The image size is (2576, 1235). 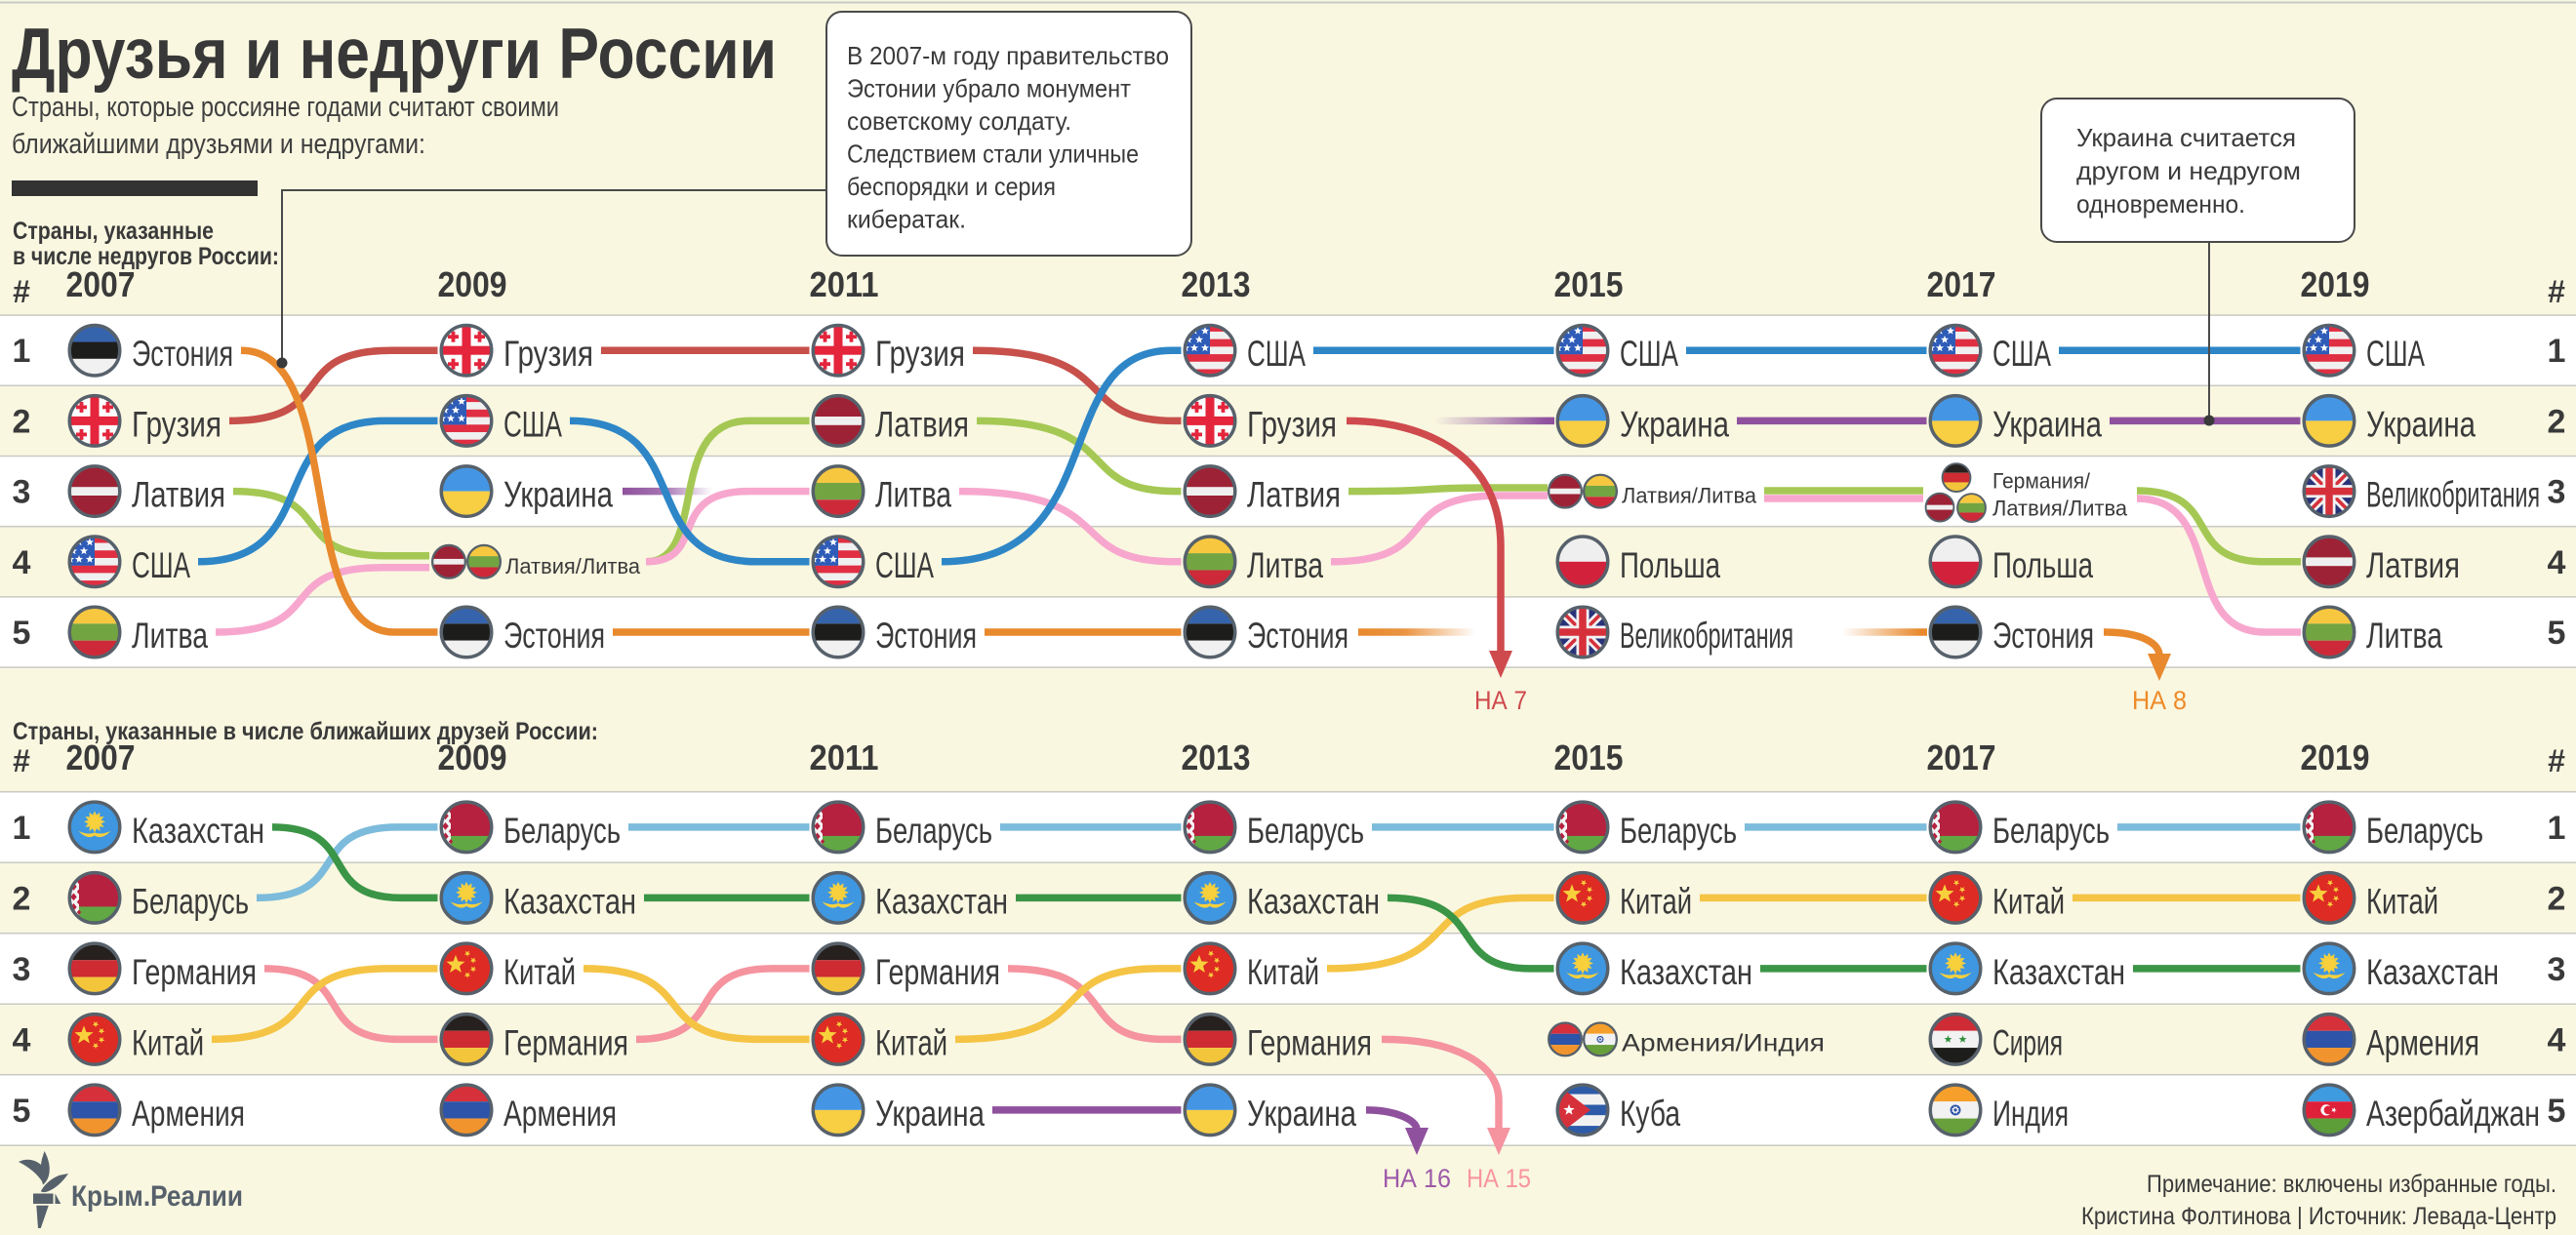 What do you see at coordinates (2335, 284) in the screenshot?
I see `svg-text: 2019` at bounding box center [2335, 284].